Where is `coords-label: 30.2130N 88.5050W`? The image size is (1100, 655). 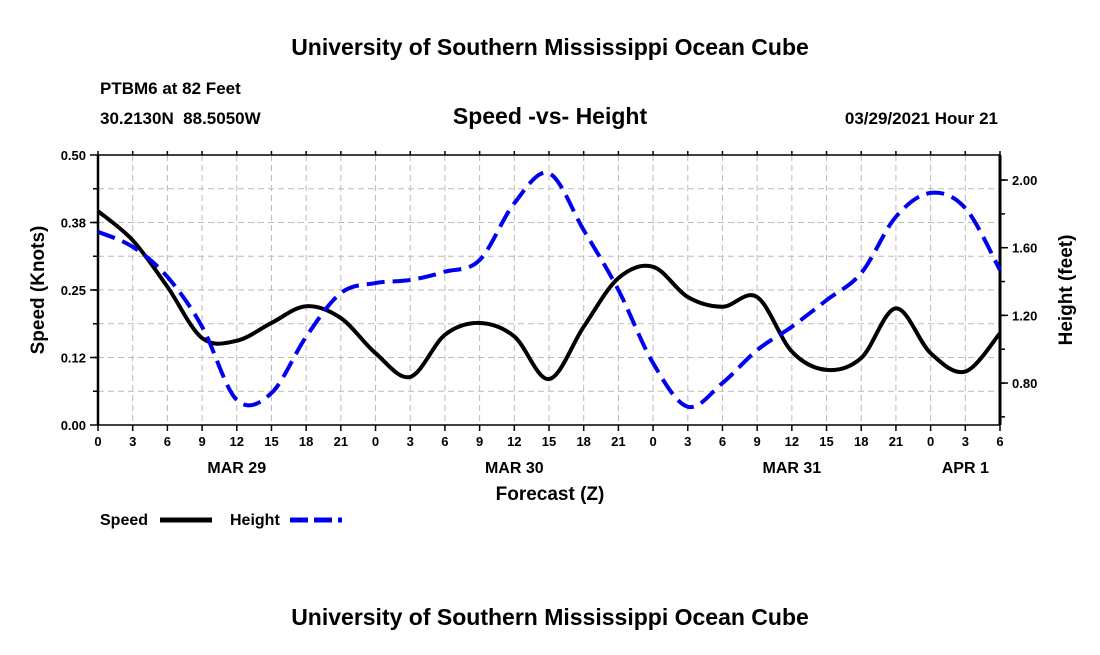
coords-label: 30.2130N 88.5050W is located at coordinates (181, 118).